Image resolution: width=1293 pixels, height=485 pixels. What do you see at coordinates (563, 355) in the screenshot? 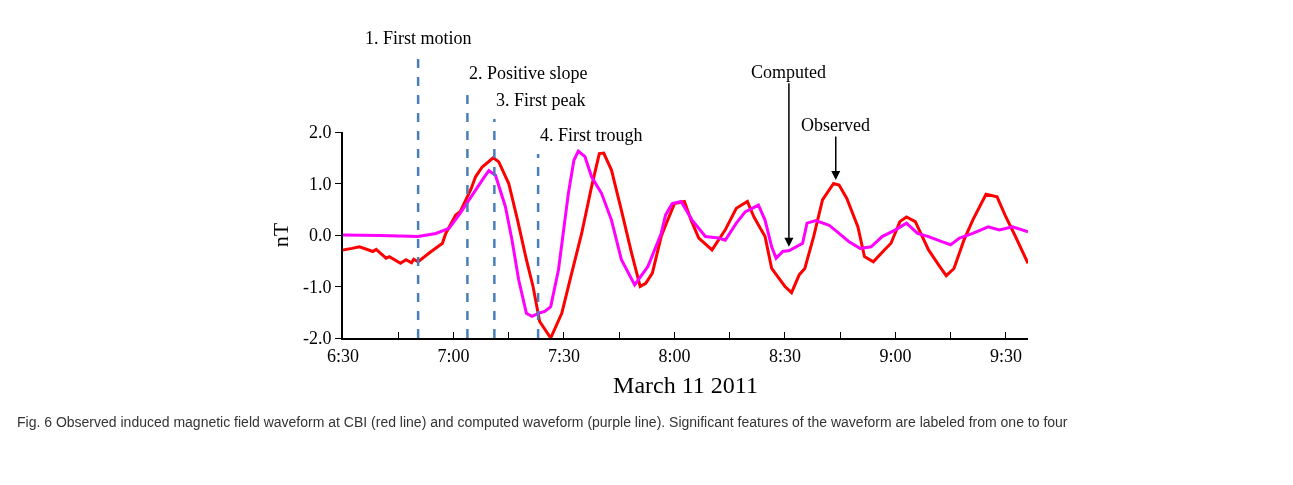
I see `x-tick-label: 7:30` at bounding box center [563, 355].